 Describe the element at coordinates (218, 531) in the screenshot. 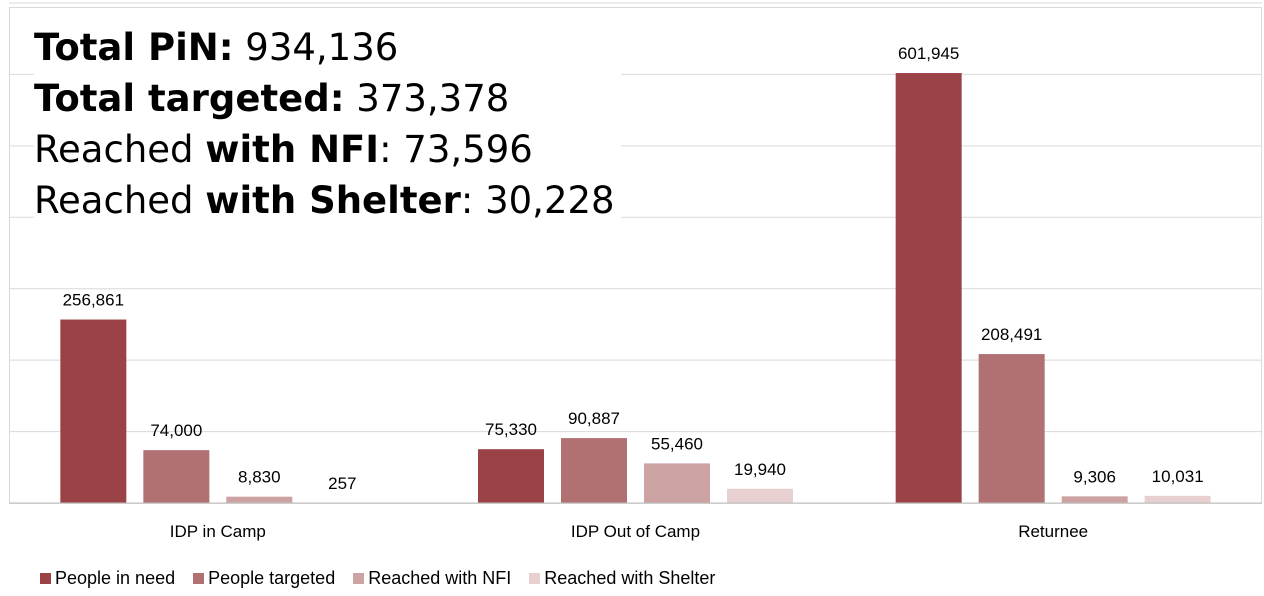

I see `category-label: IDP in Camp` at that location.